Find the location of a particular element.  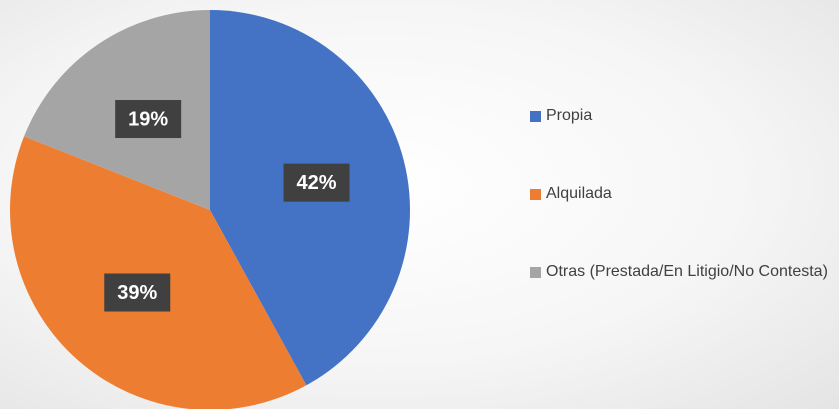

legend-label: Otras (Prestada/En Litigio/No Contesta) is located at coordinates (687, 271).